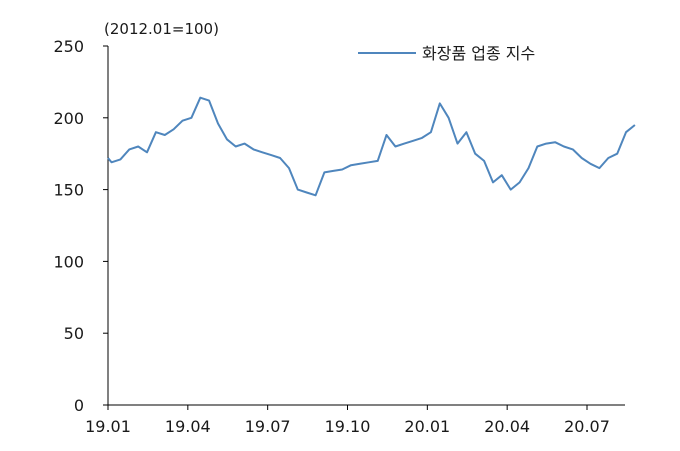  Describe the element at coordinates (427, 426) in the screenshot. I see `x-tick-label: 20.01` at that location.